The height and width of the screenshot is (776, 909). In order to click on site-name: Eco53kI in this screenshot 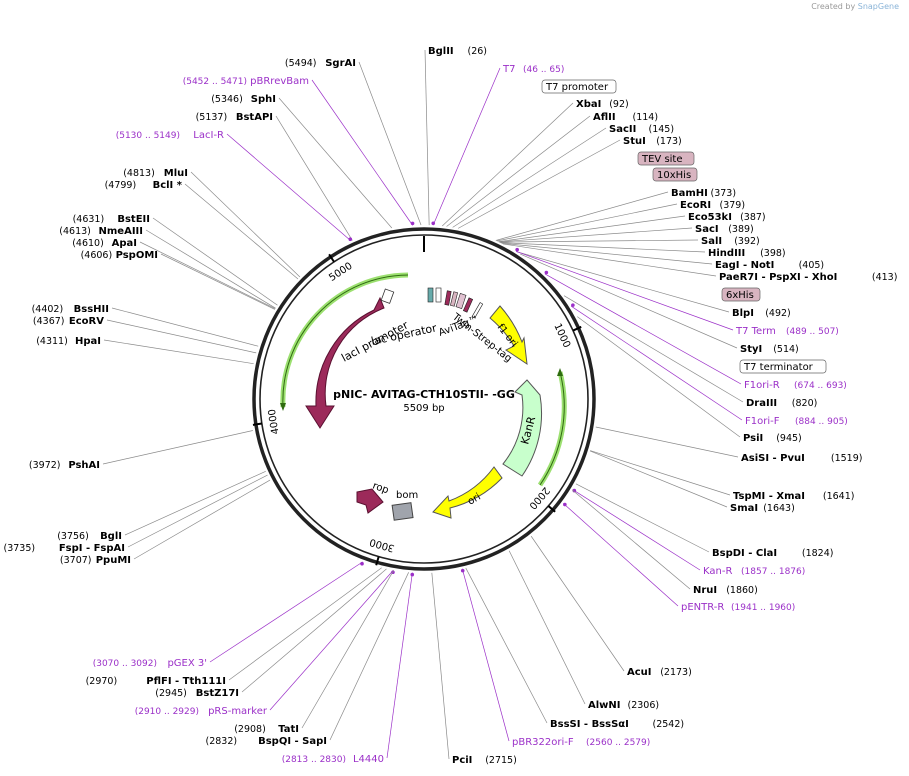, I will do `click(710, 217)`.